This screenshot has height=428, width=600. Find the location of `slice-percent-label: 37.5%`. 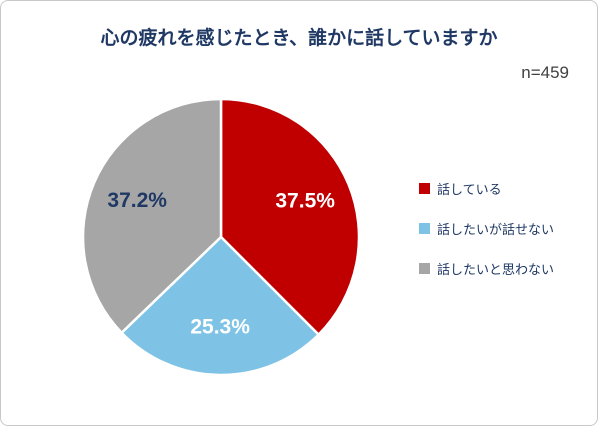

slice-percent-label: 37.5% is located at coordinates (305, 201).